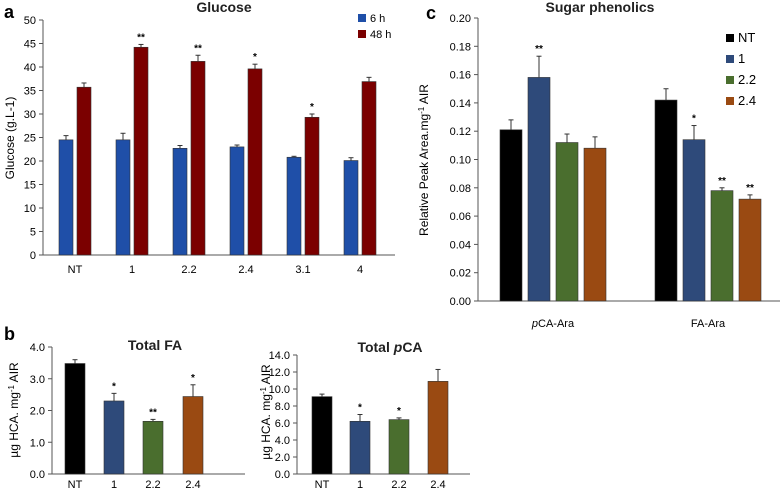 This screenshot has width=784, height=488. I want to click on y-tick-label: 15, so click(30, 186).